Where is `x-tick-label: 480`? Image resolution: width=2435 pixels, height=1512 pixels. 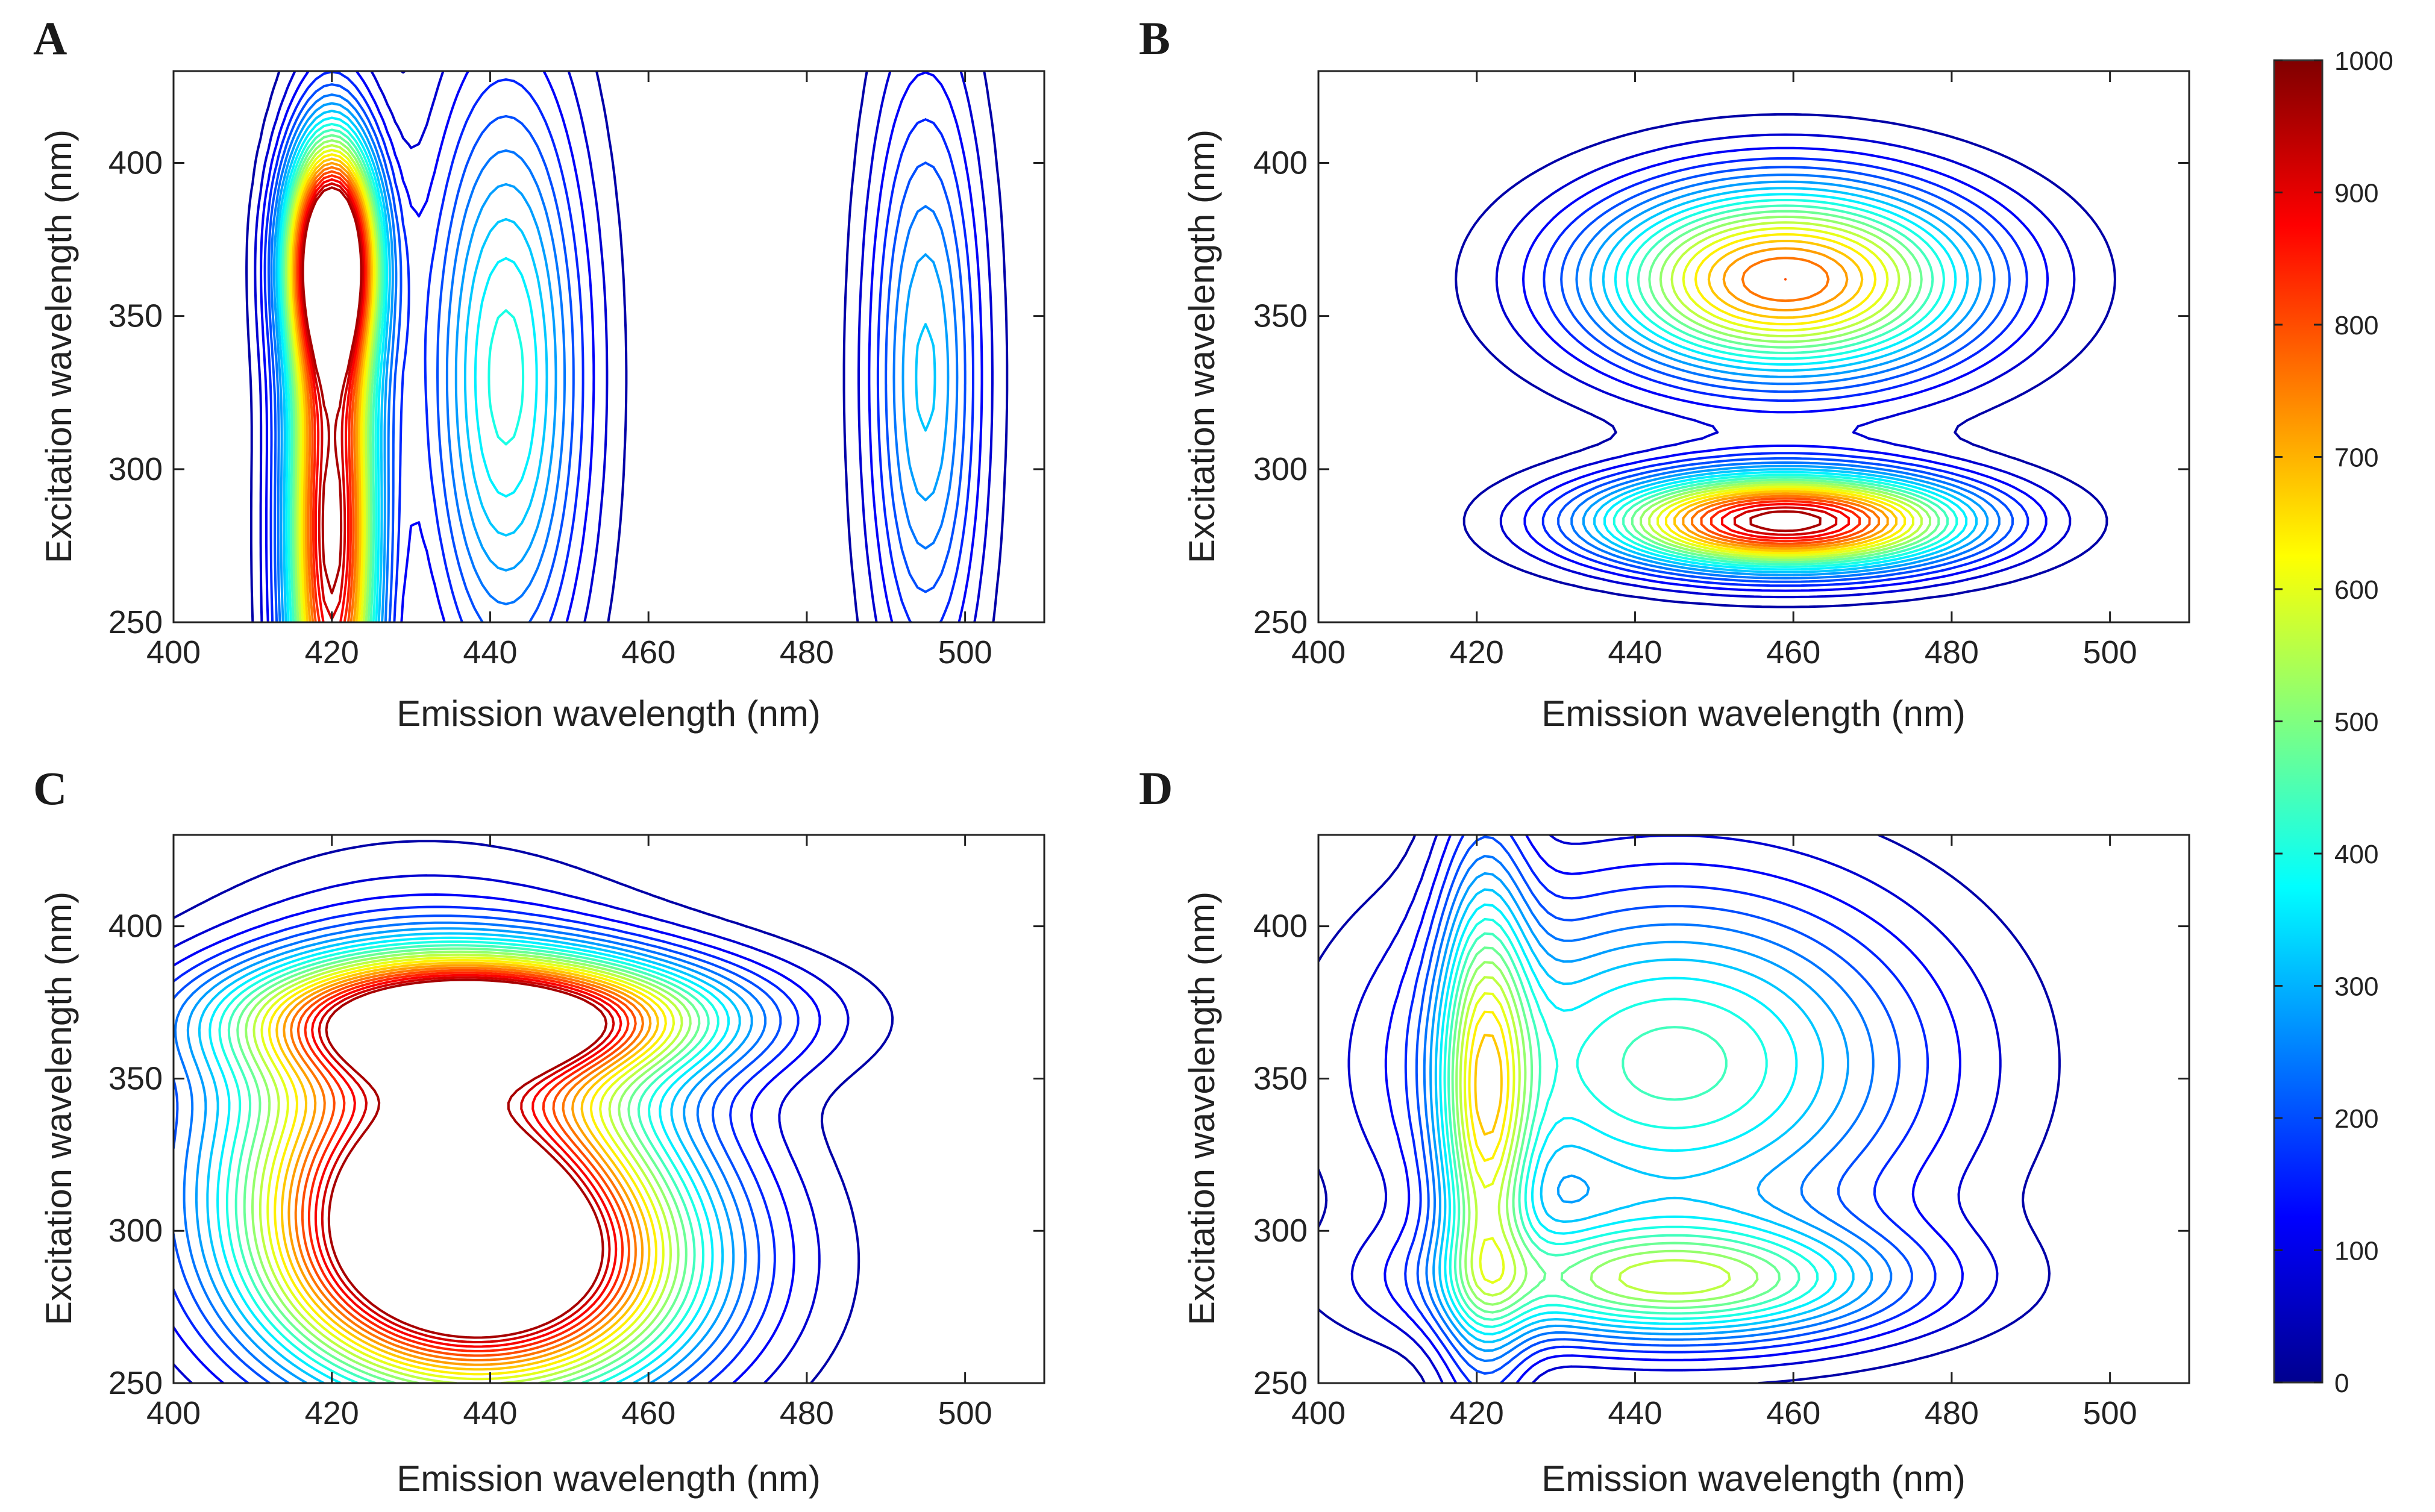
x-tick-label: 480 is located at coordinates (807, 652).